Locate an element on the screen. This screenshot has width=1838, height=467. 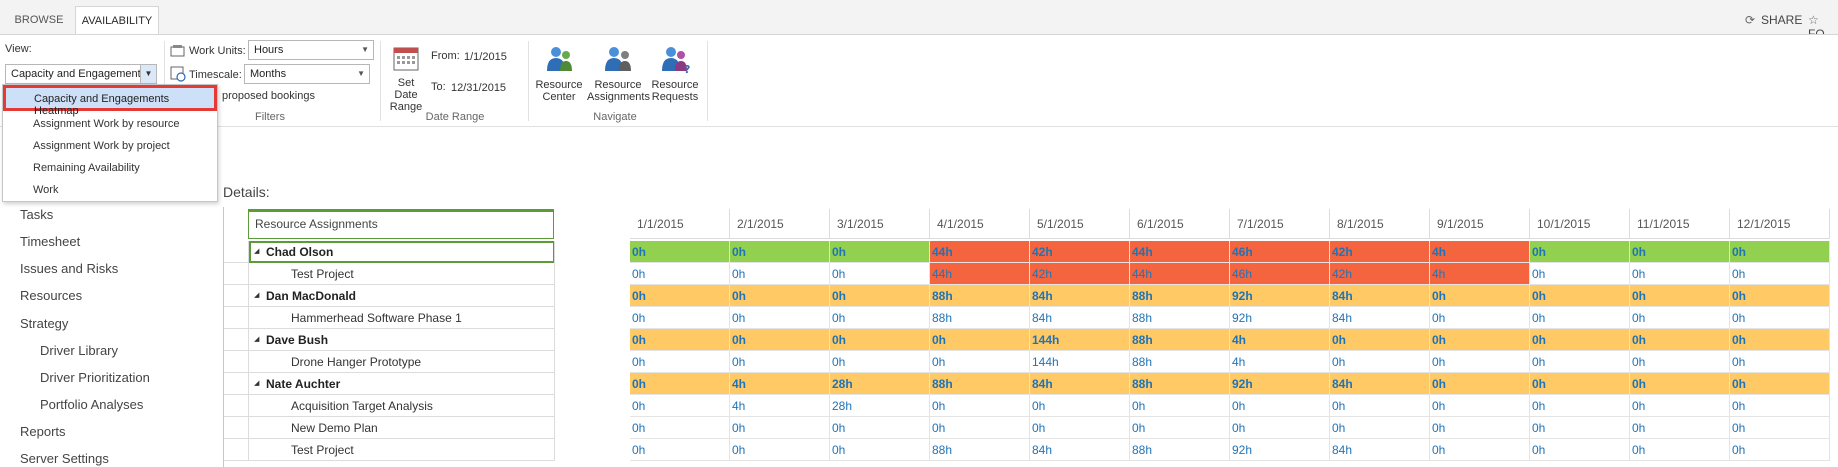
nav-server-settings: Server Settings is located at coordinates (64, 458).